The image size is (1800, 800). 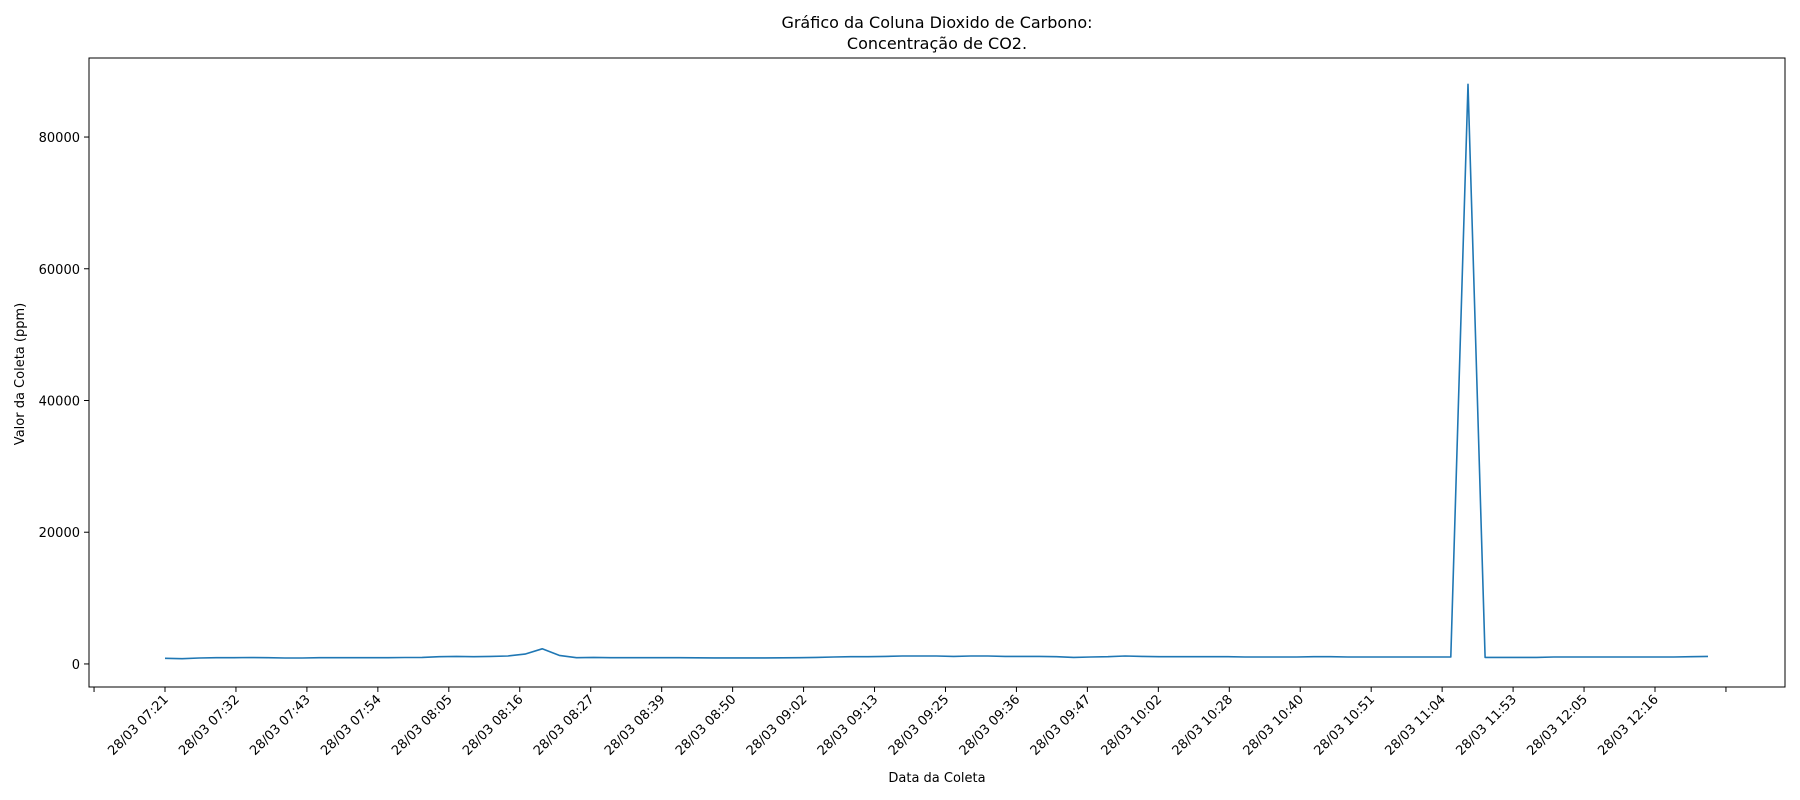 I want to click on x-tick-label: 28/03 11:04, so click(x=1415, y=725).